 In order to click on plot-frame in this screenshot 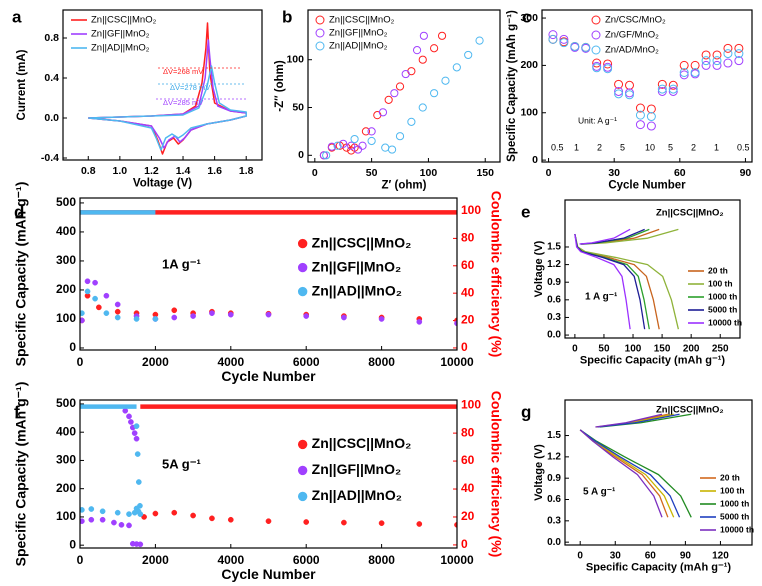, I will do `click(658, 472)`.